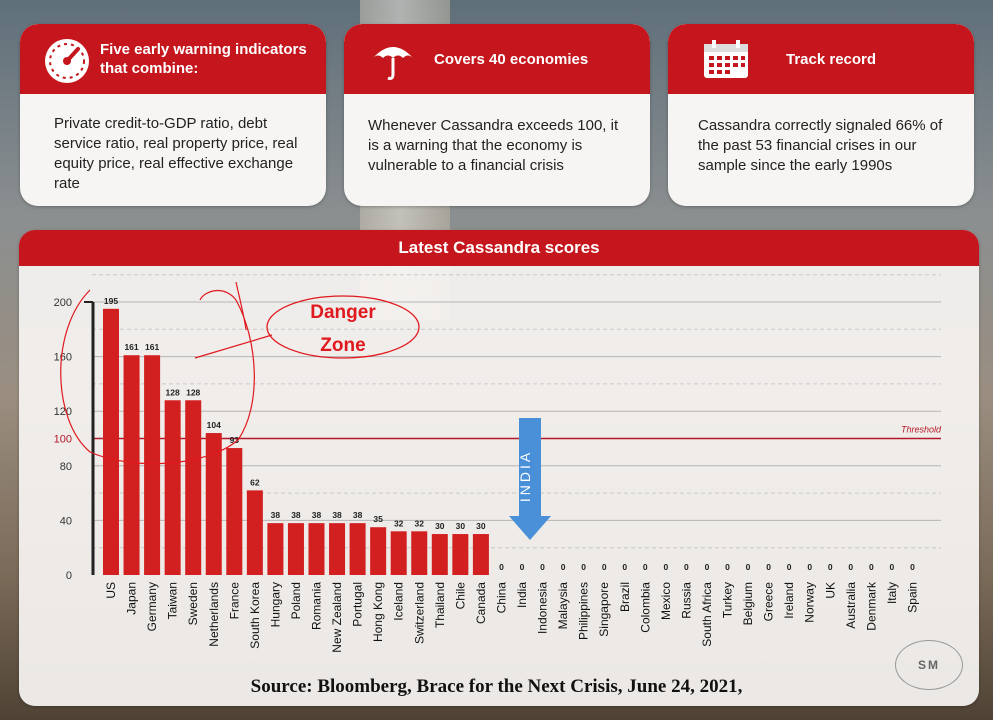 The width and height of the screenshot is (993, 720). What do you see at coordinates (111, 590) in the screenshot?
I see `category-label: US` at bounding box center [111, 590].